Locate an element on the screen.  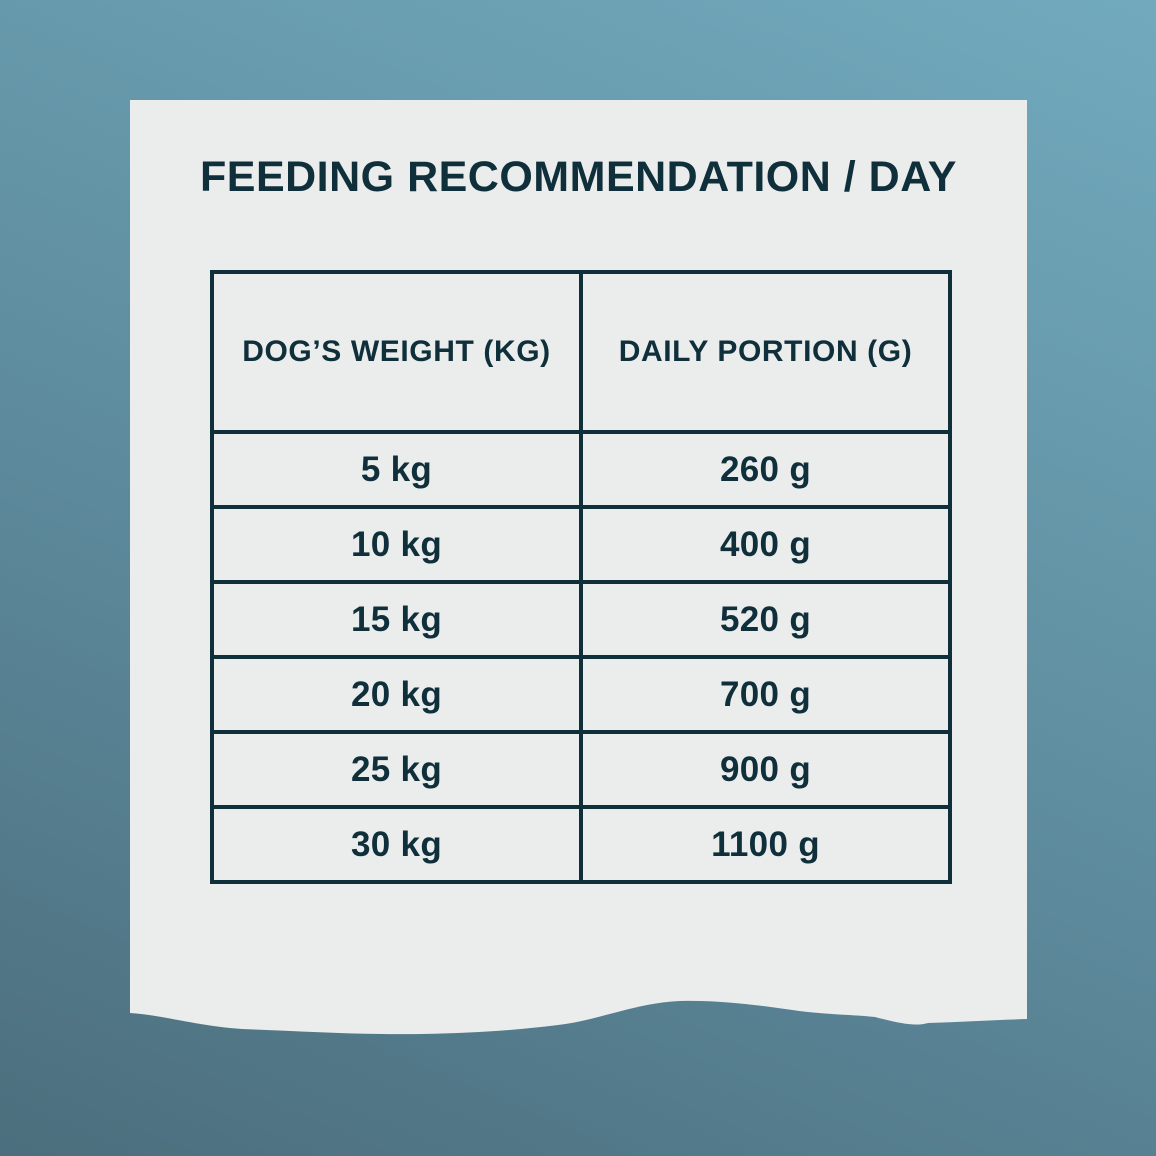
table-row: 10 kg 400 g is located at coordinates (581, 544).